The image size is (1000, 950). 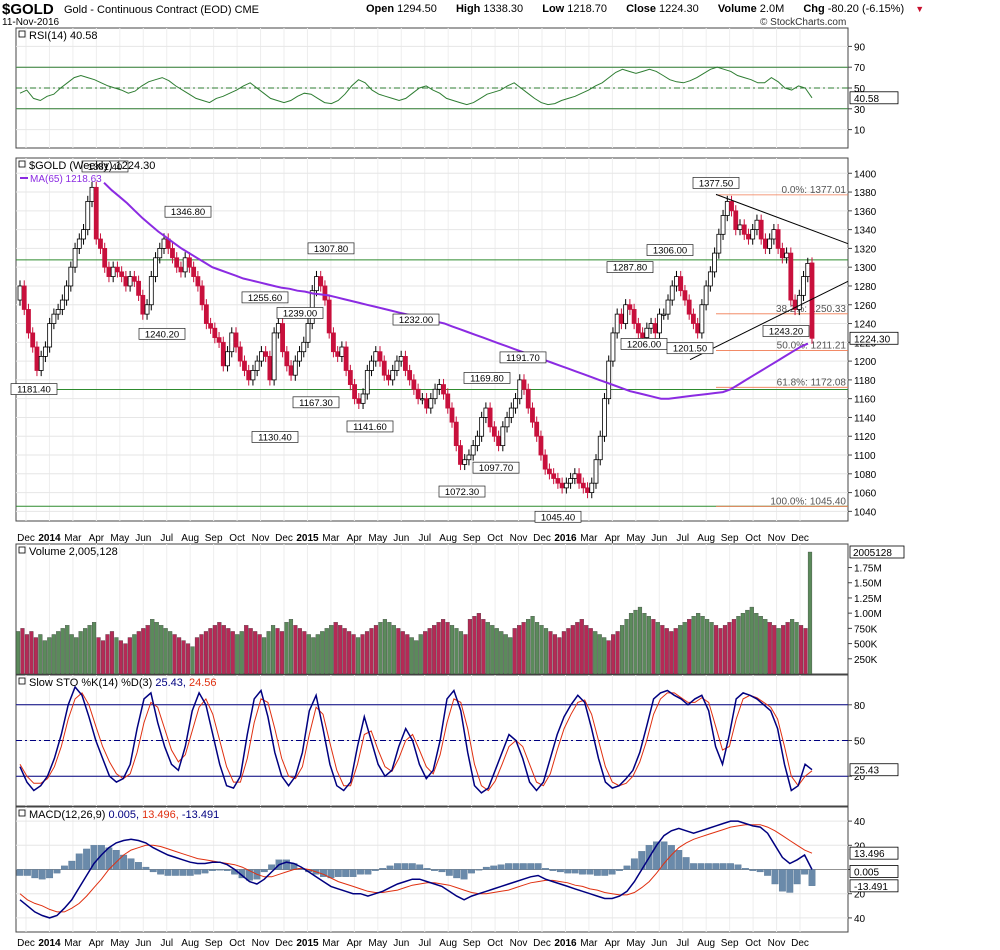 I want to click on x-axis-label: Dec, so click(x=542, y=538).